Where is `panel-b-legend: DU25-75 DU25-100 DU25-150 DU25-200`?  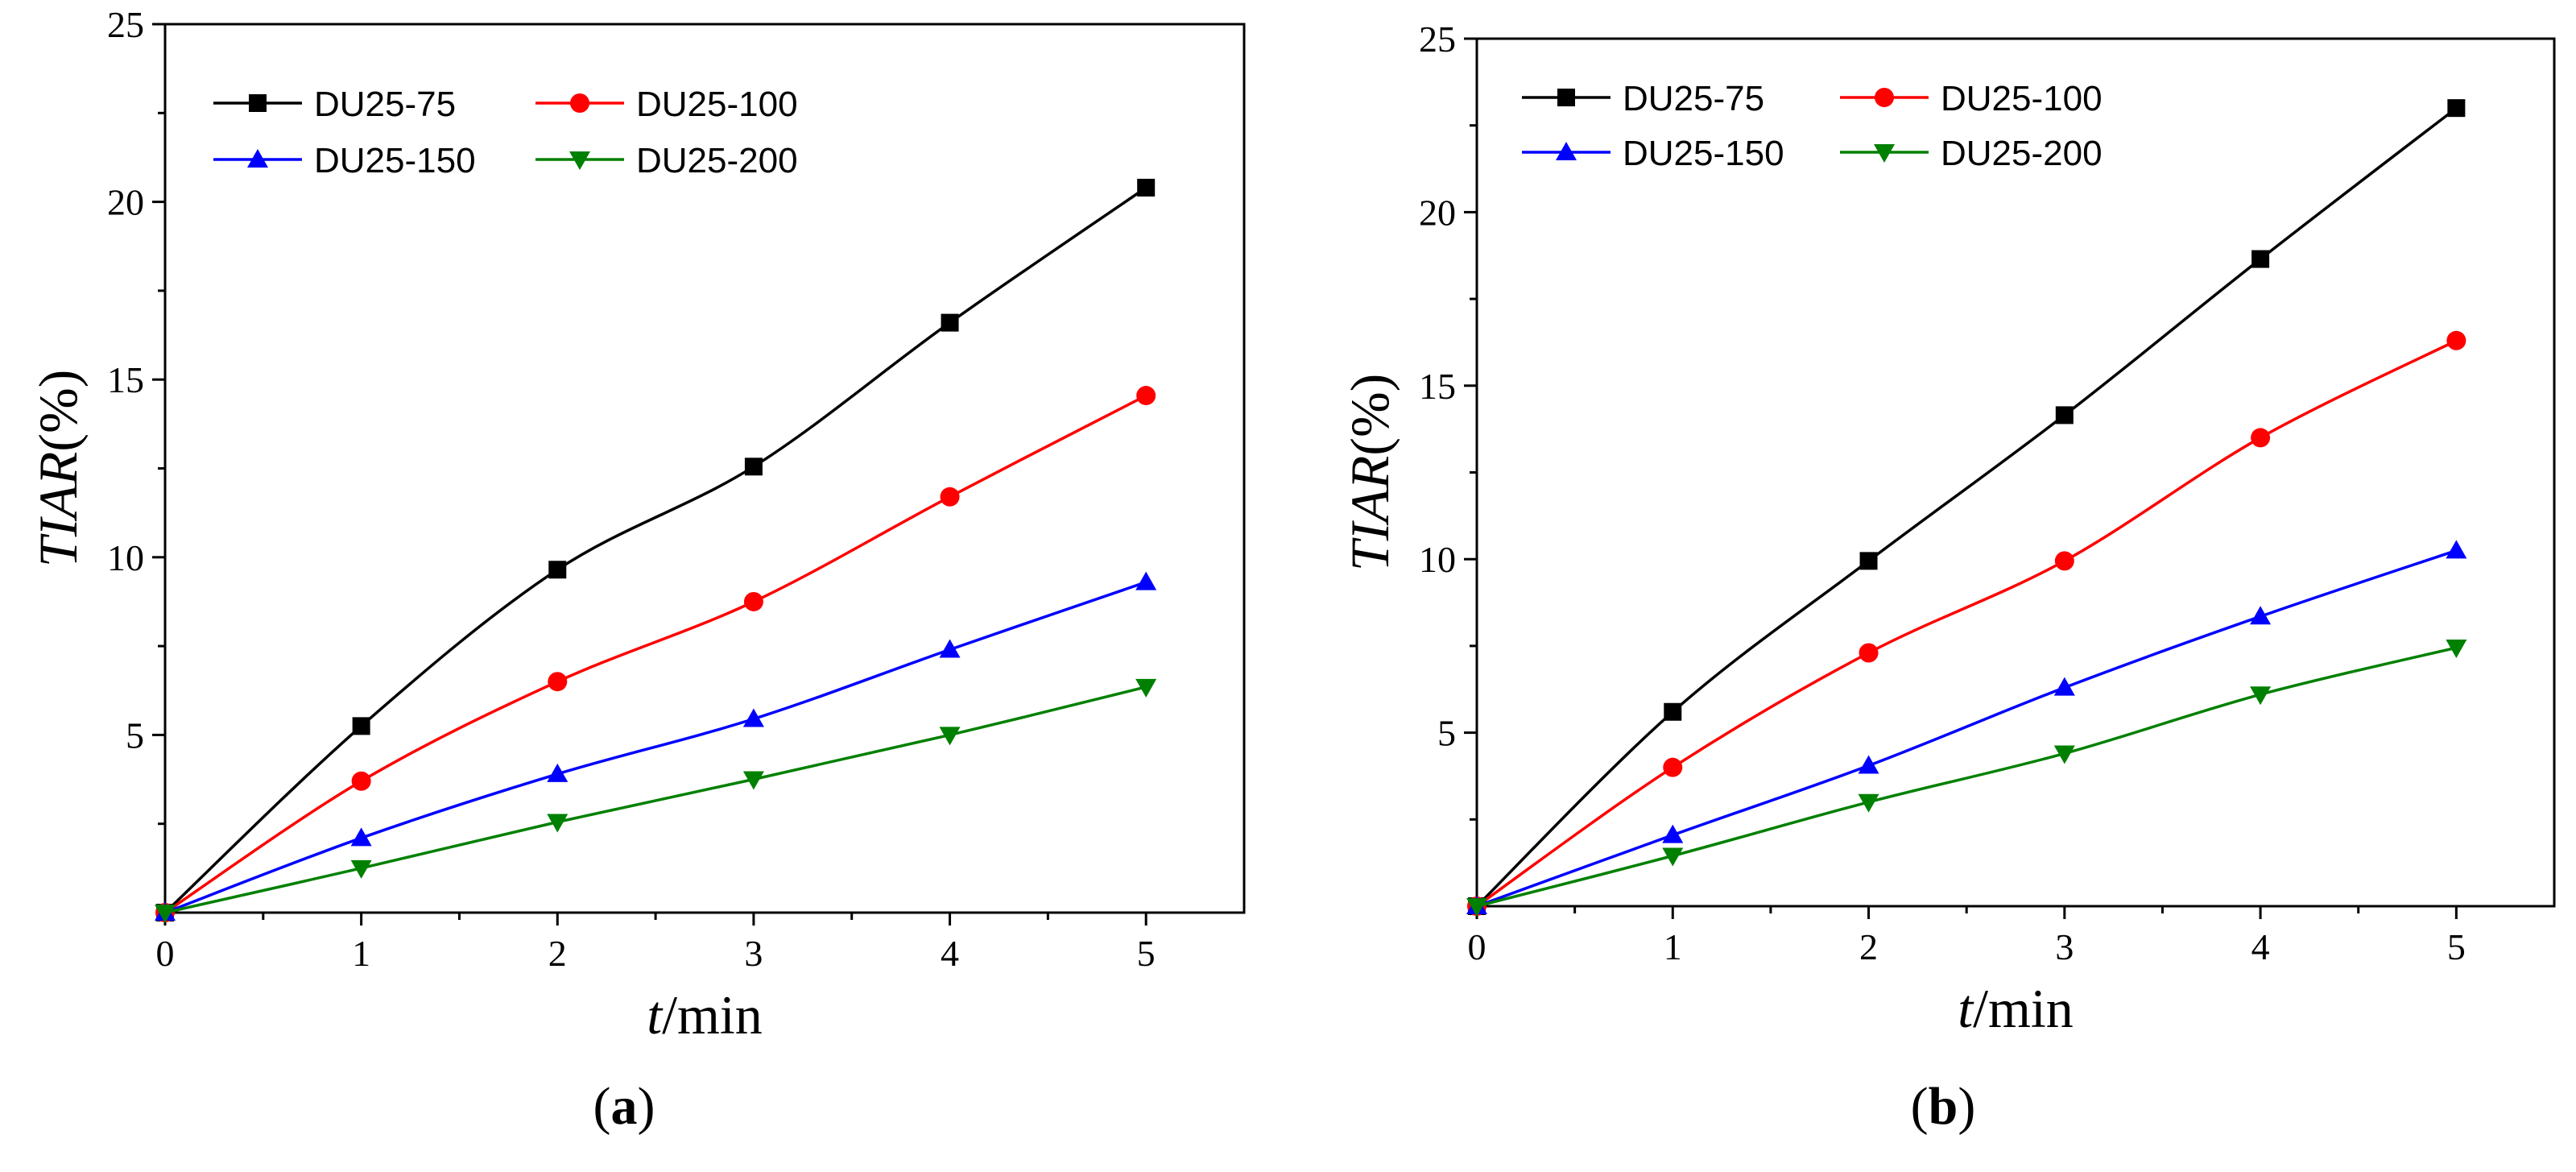 panel-b-legend: DU25-75 DU25-100 DU25-150 DU25-200 is located at coordinates (1812, 126).